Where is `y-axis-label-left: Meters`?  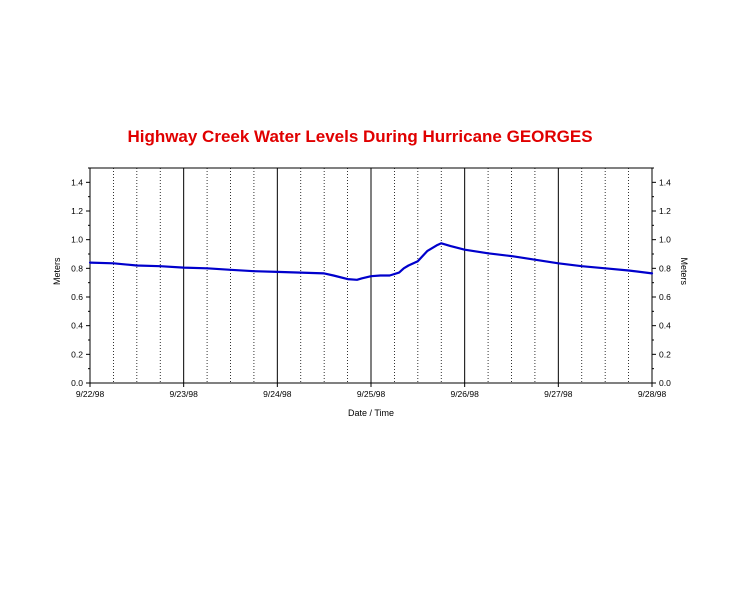 y-axis-label-left: Meters is located at coordinates (57, 271).